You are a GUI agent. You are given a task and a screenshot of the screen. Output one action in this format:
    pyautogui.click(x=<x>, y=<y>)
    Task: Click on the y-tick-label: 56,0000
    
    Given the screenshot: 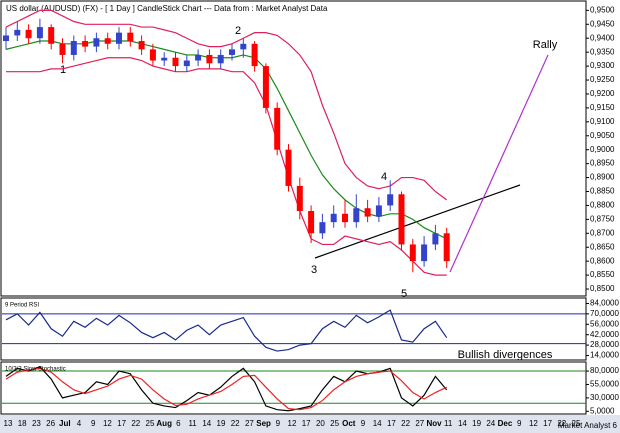 What is the action you would take?
    pyautogui.click(x=604, y=323)
    